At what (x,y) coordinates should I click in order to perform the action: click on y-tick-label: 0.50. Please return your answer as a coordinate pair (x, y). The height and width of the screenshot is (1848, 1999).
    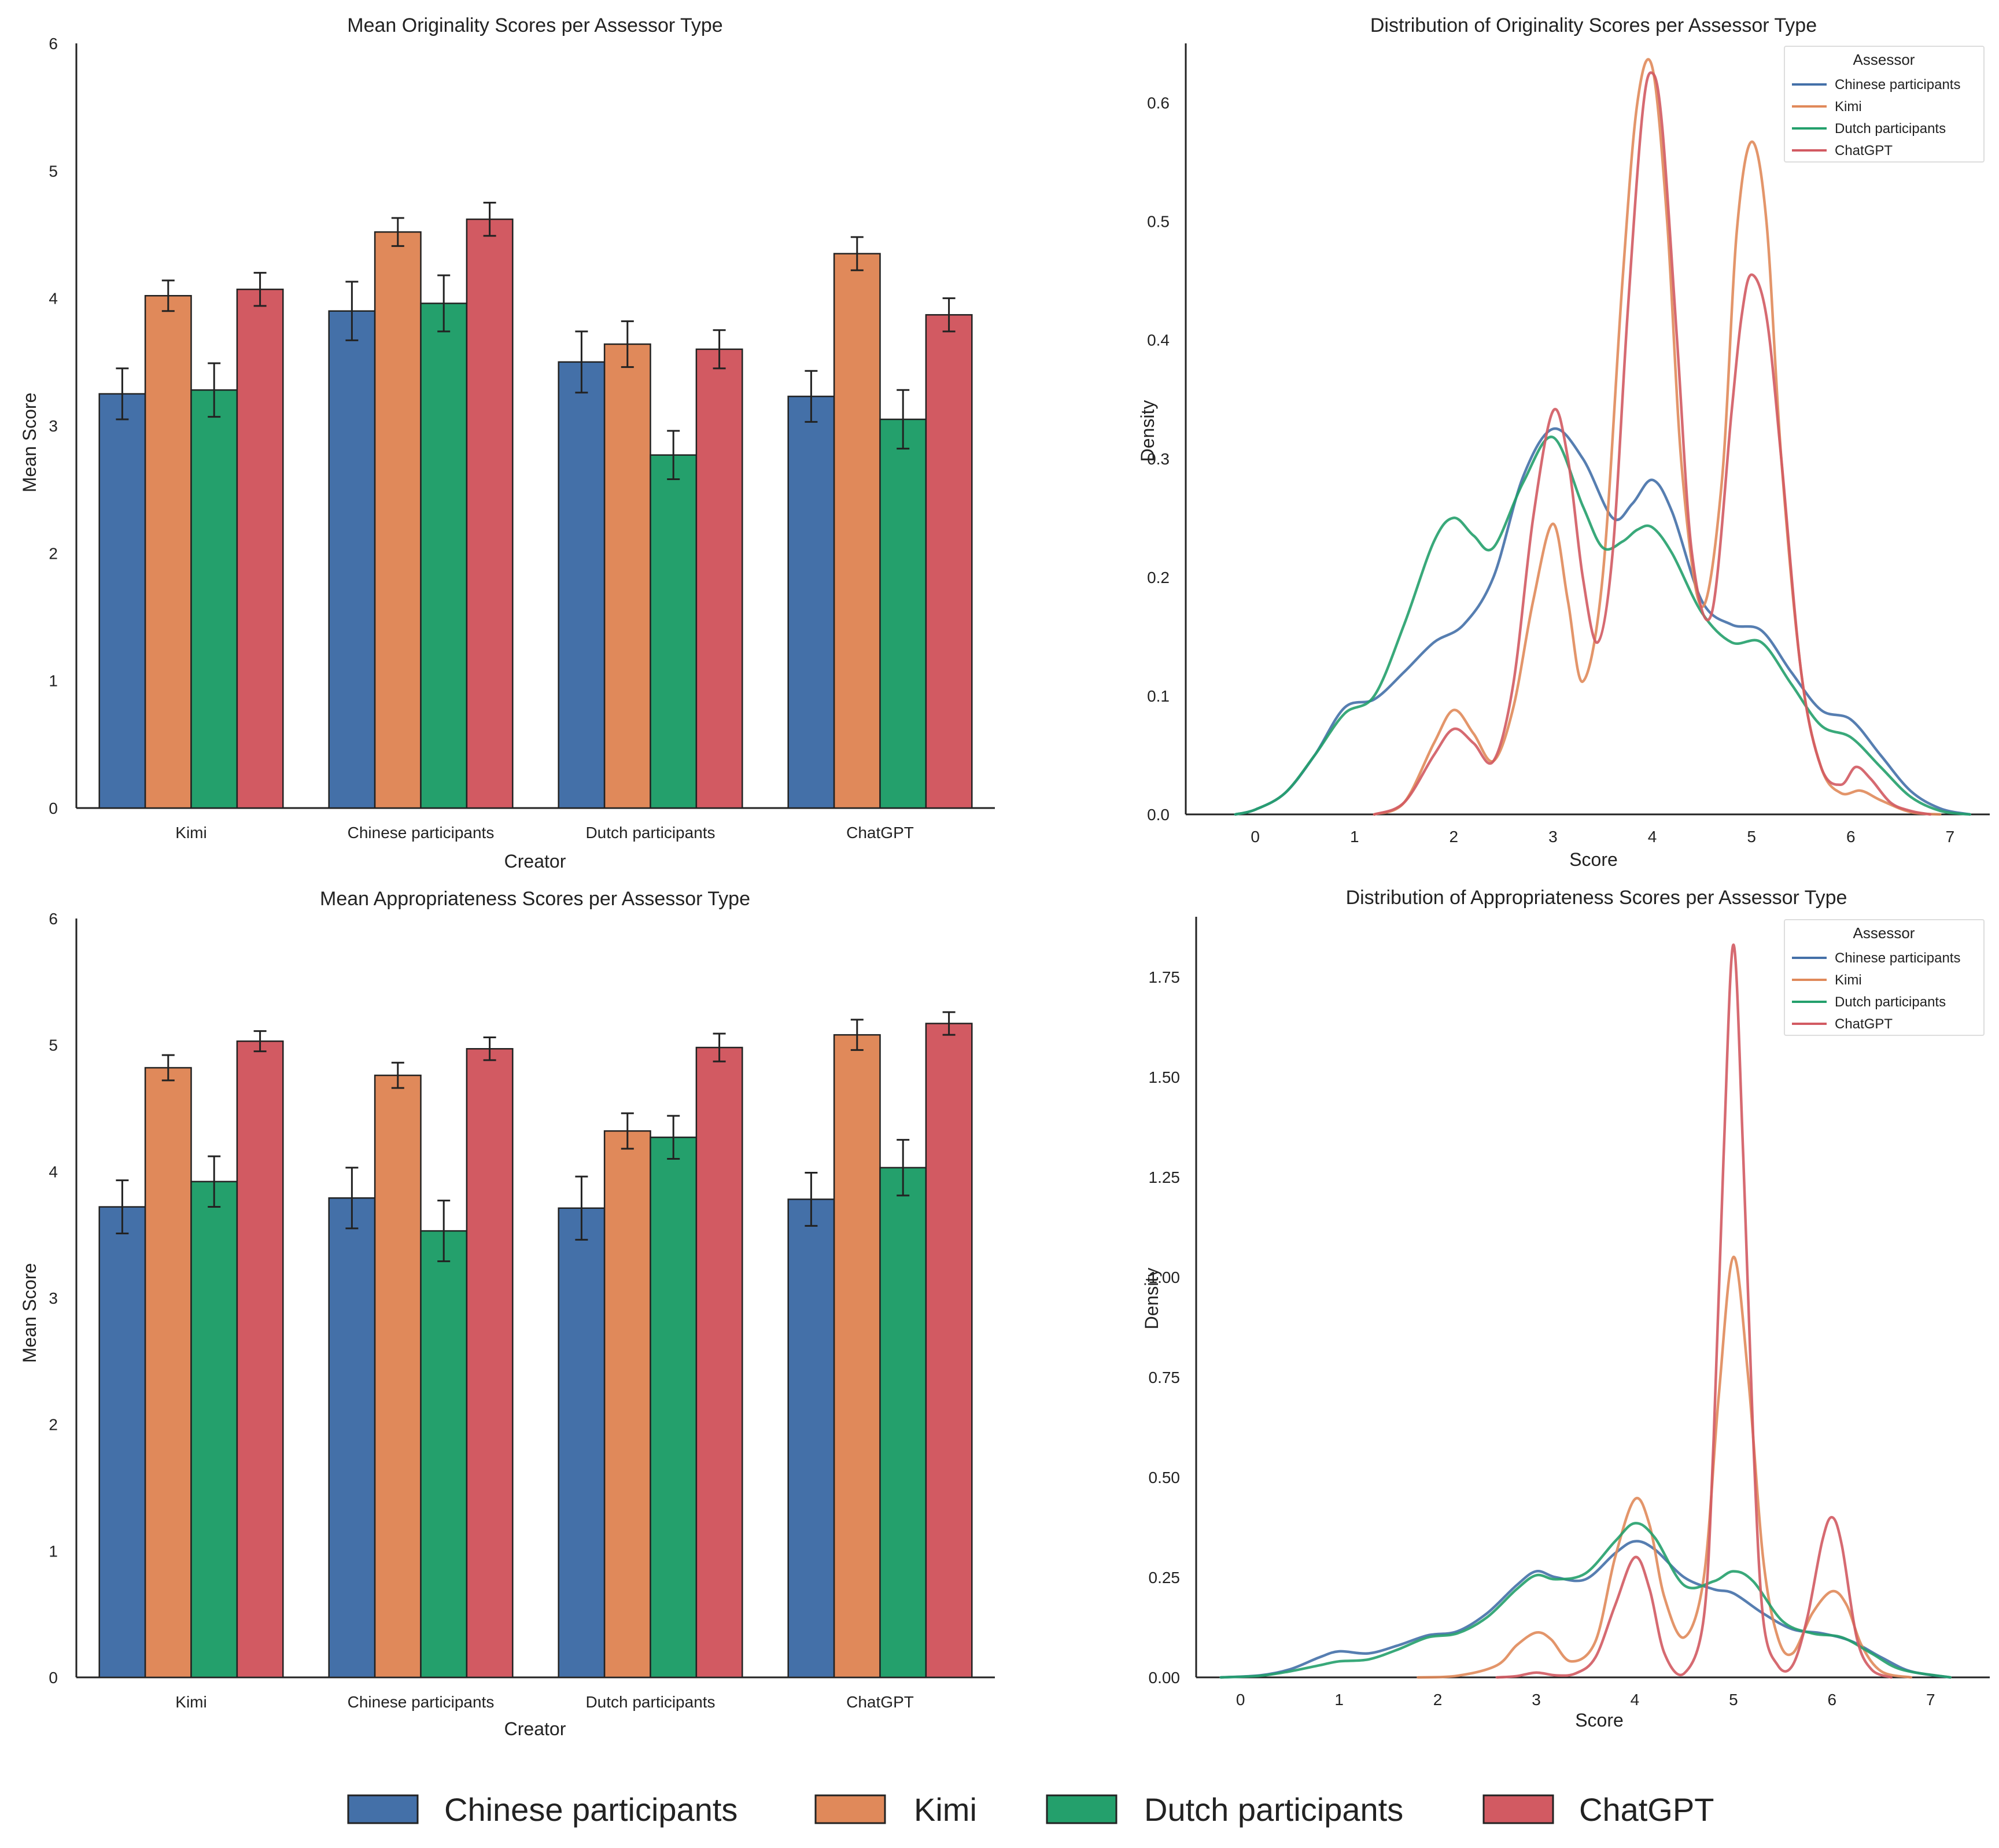
    Looking at the image, I should click on (1165, 1477).